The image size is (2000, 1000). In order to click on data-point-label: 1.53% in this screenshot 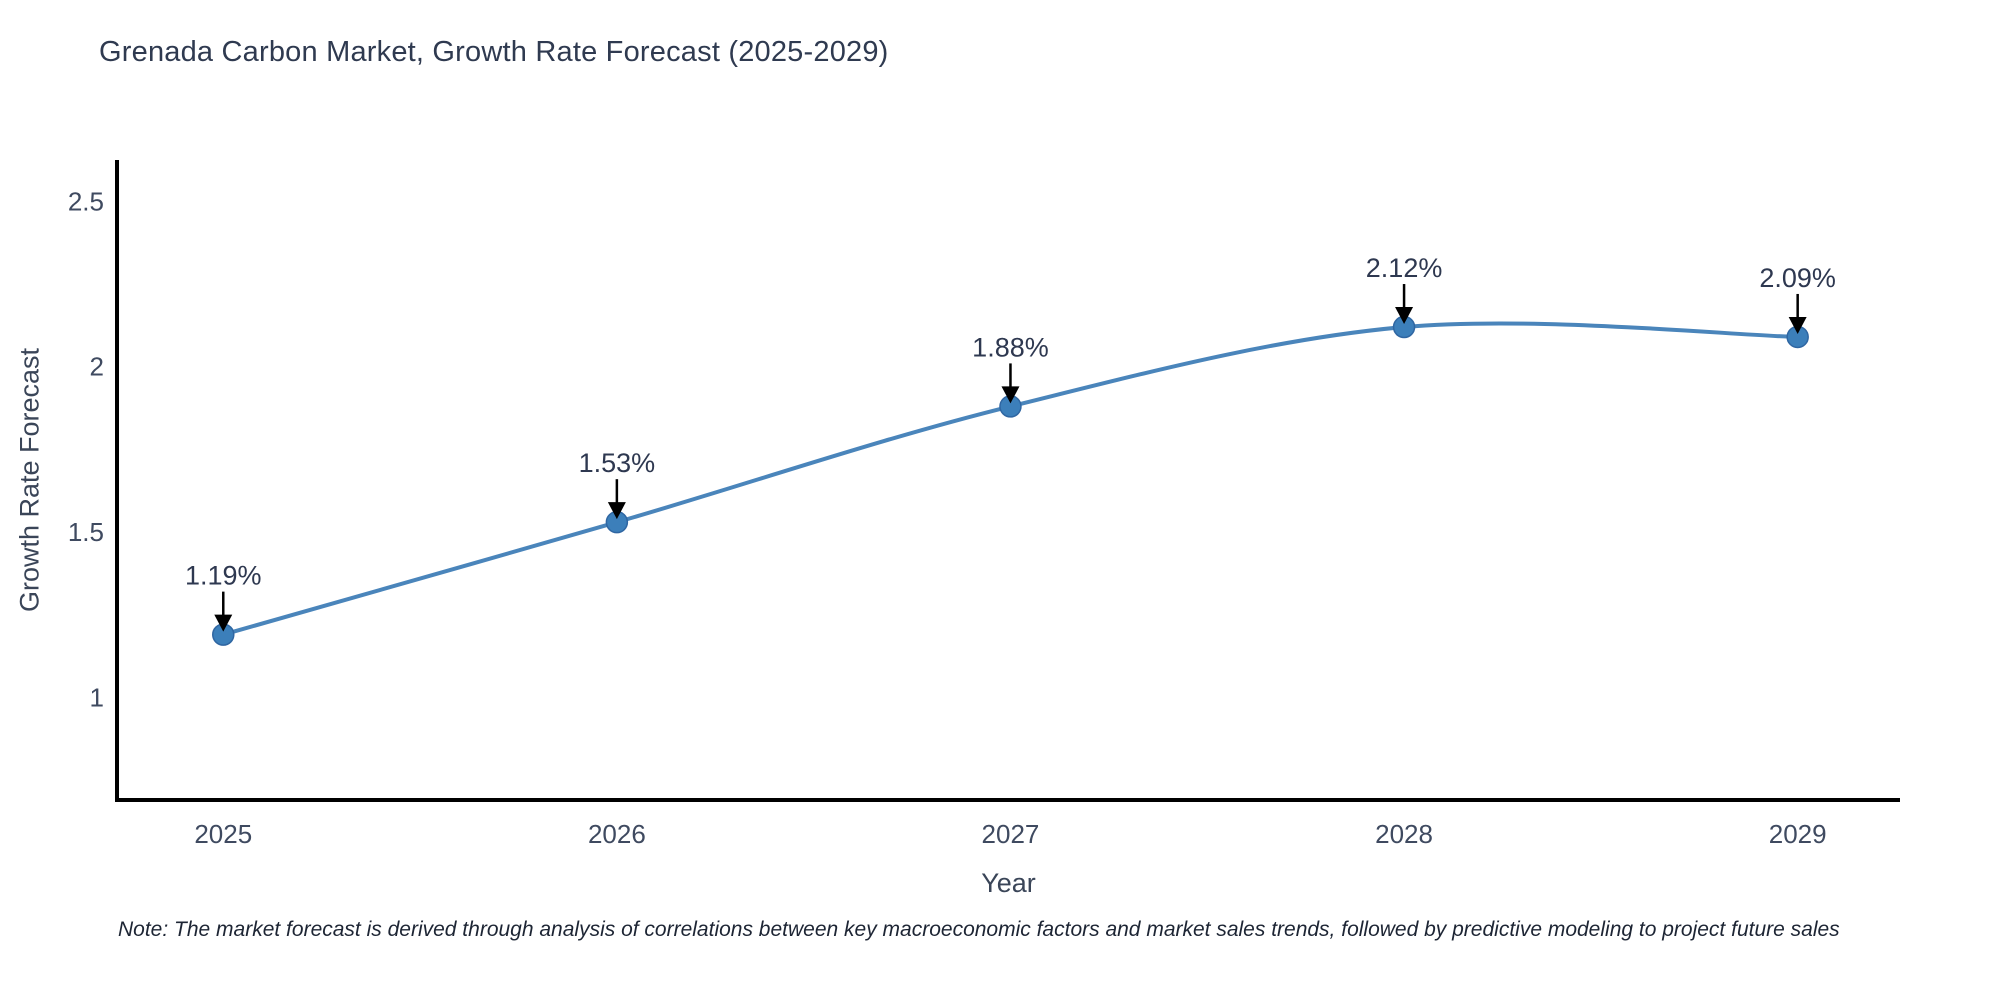, I will do `click(617, 463)`.